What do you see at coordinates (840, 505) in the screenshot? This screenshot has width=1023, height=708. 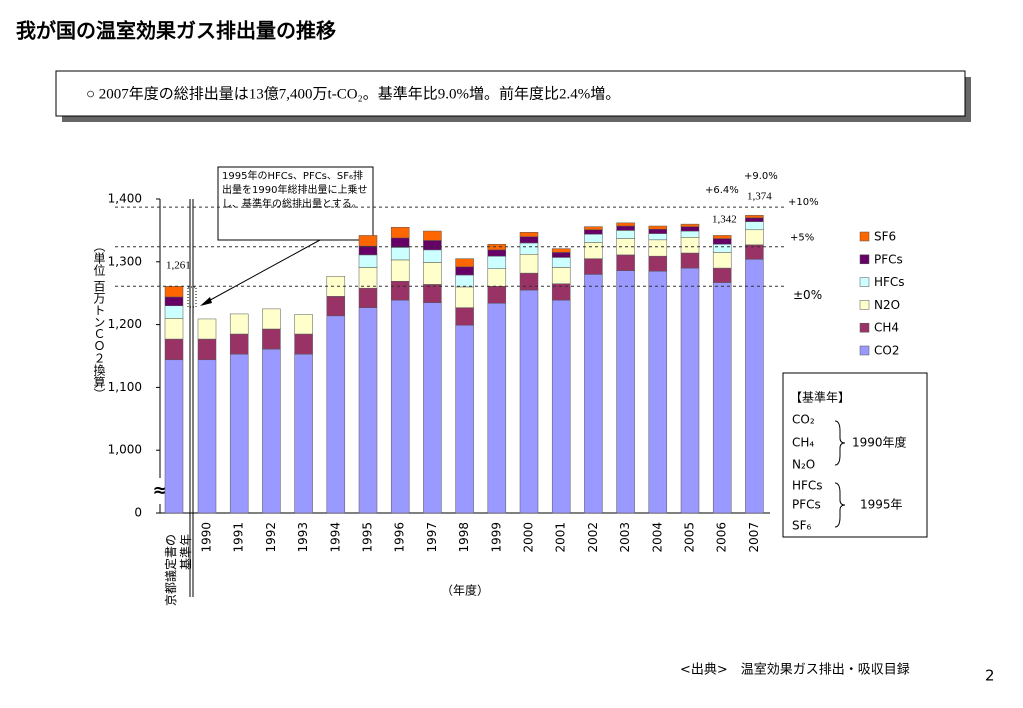 I see `brace` at bounding box center [840, 505].